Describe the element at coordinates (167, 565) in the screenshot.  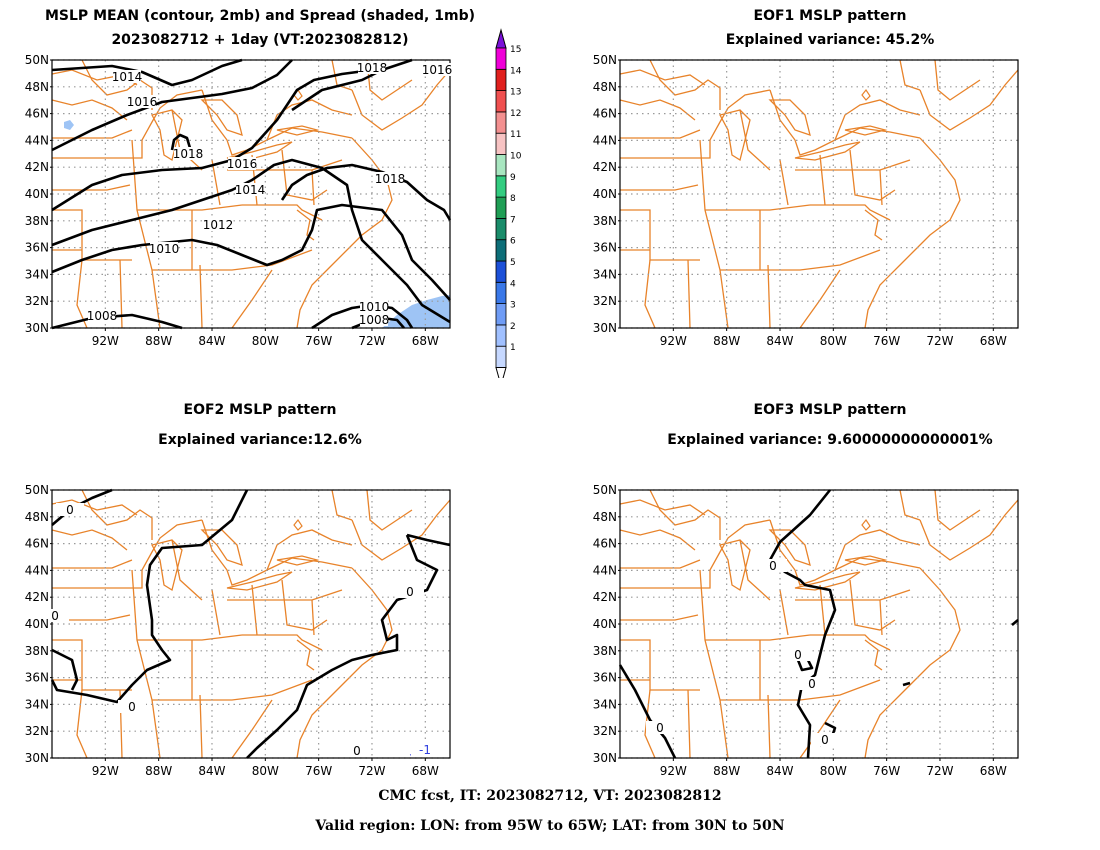
I see `lake-michigan` at that location.